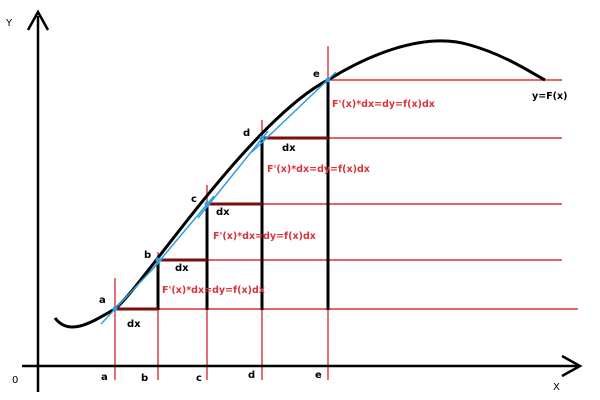 Image resolution: width=600 pixels, height=400 pixels. I want to click on point-a, so click(115, 309).